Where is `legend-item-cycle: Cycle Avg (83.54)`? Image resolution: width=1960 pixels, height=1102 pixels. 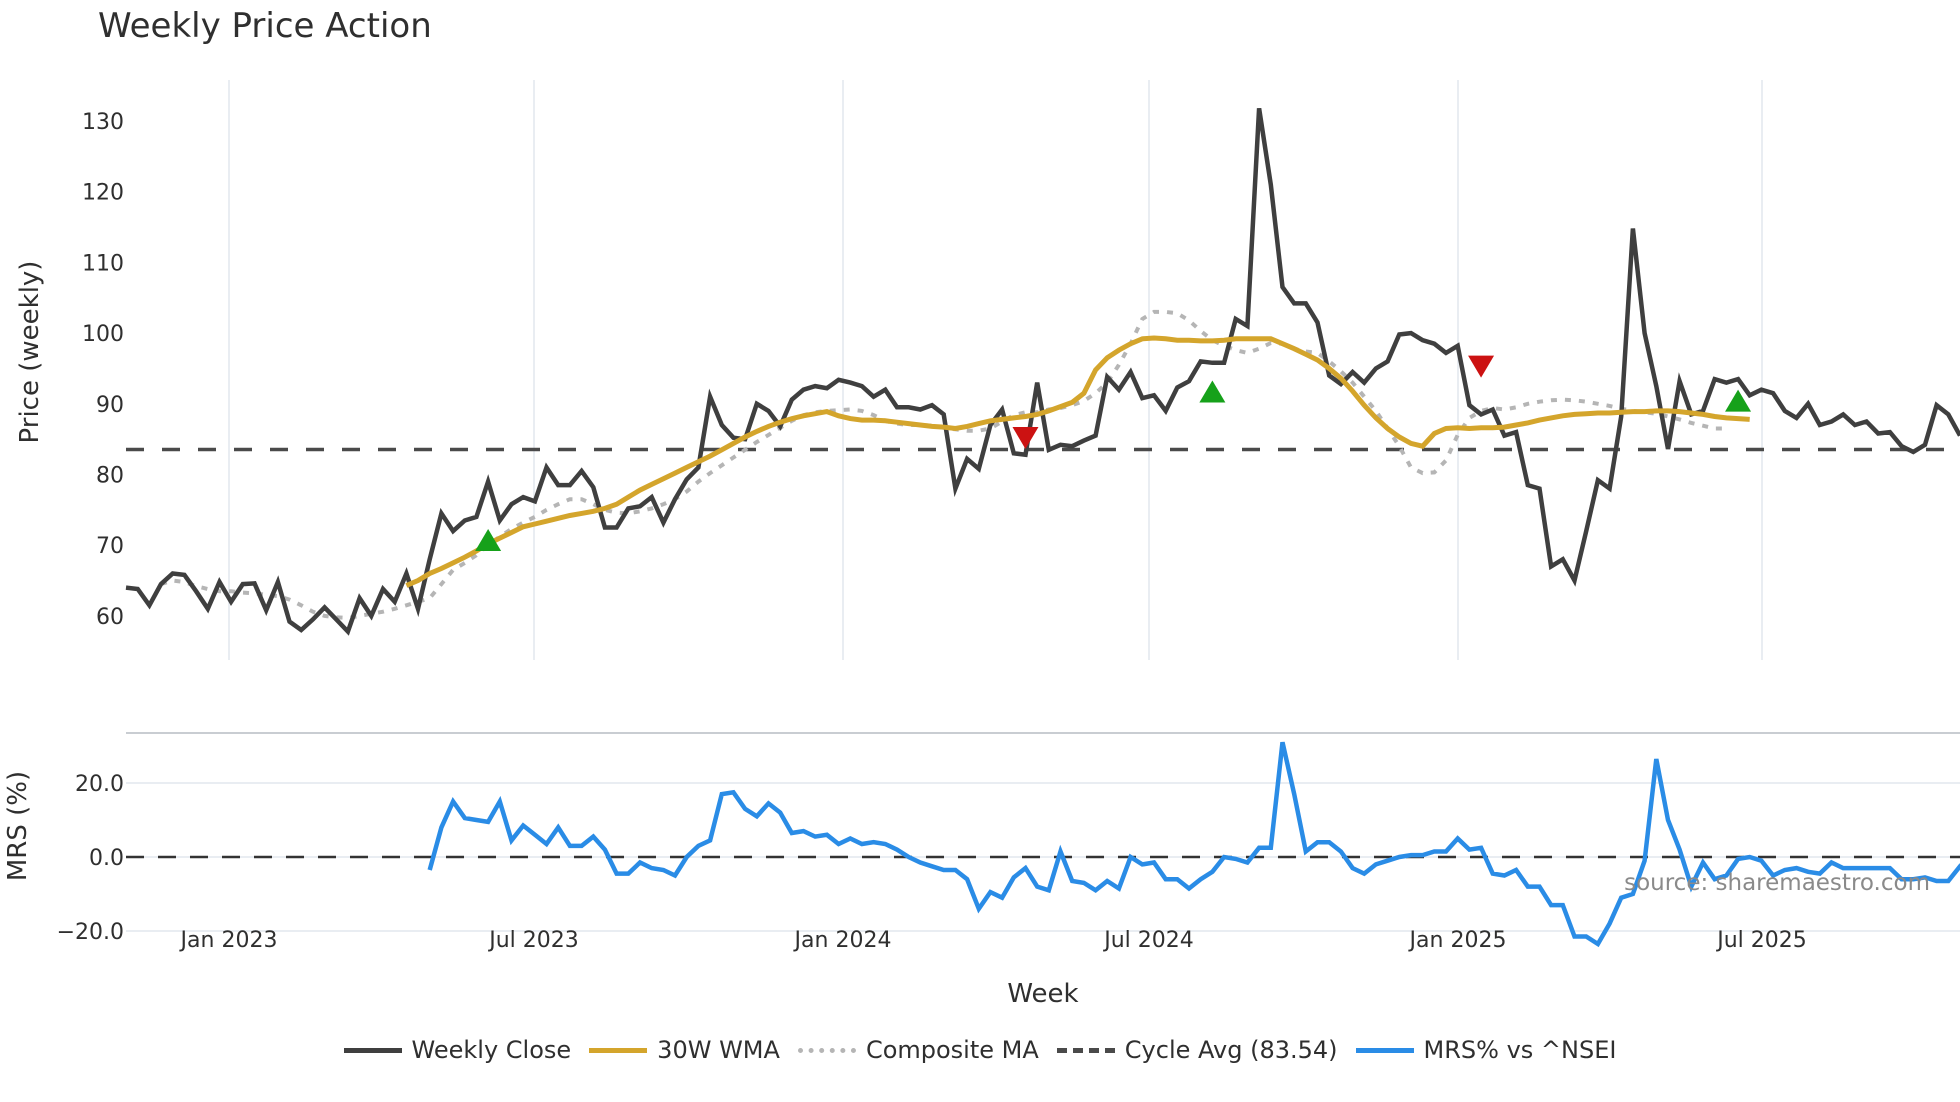
legend-item-cycle: Cycle Avg (83.54) is located at coordinates (1197, 1050).